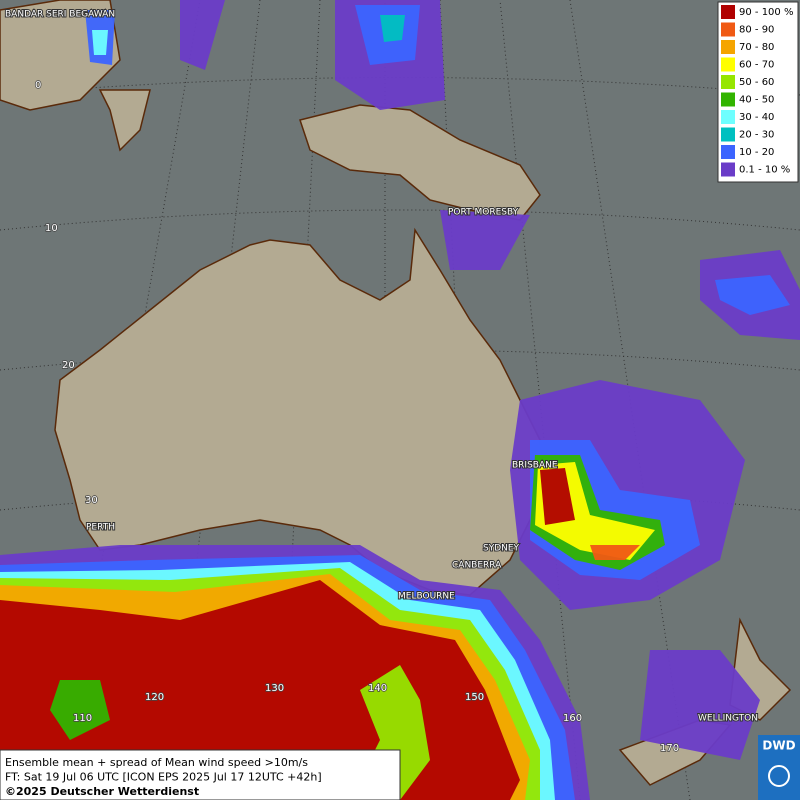  Describe the element at coordinates (51, 228) in the screenshot. I see `grid-label: 10` at that location.